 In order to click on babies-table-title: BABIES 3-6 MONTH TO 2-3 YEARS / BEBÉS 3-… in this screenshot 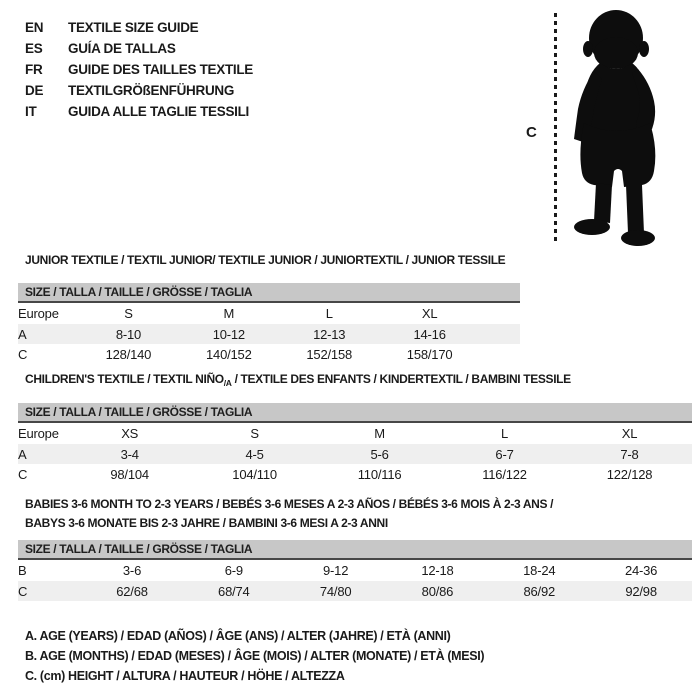, I will do `click(345, 514)`.